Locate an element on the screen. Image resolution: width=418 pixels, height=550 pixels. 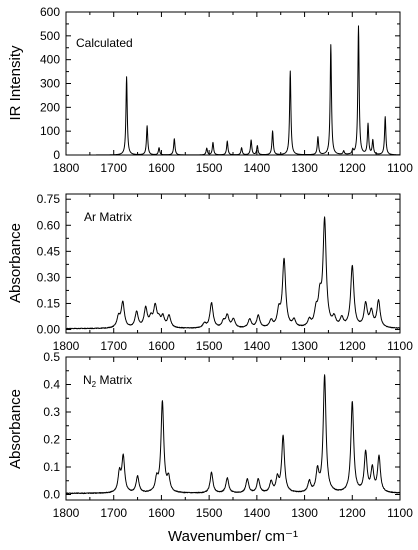
y-tick-label: 0.45 is located at coordinates (49, 251).